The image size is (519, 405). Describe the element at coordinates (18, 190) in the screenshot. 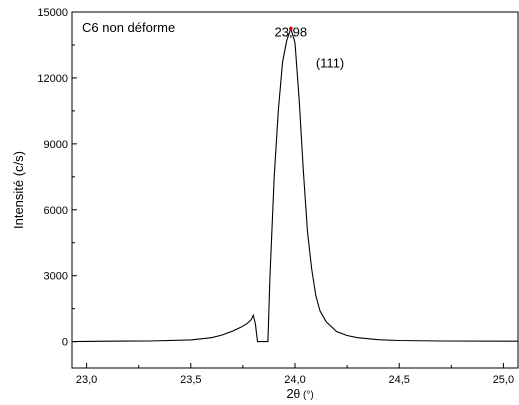

I see `y-axis-title: Intensité (c/s)` at that location.